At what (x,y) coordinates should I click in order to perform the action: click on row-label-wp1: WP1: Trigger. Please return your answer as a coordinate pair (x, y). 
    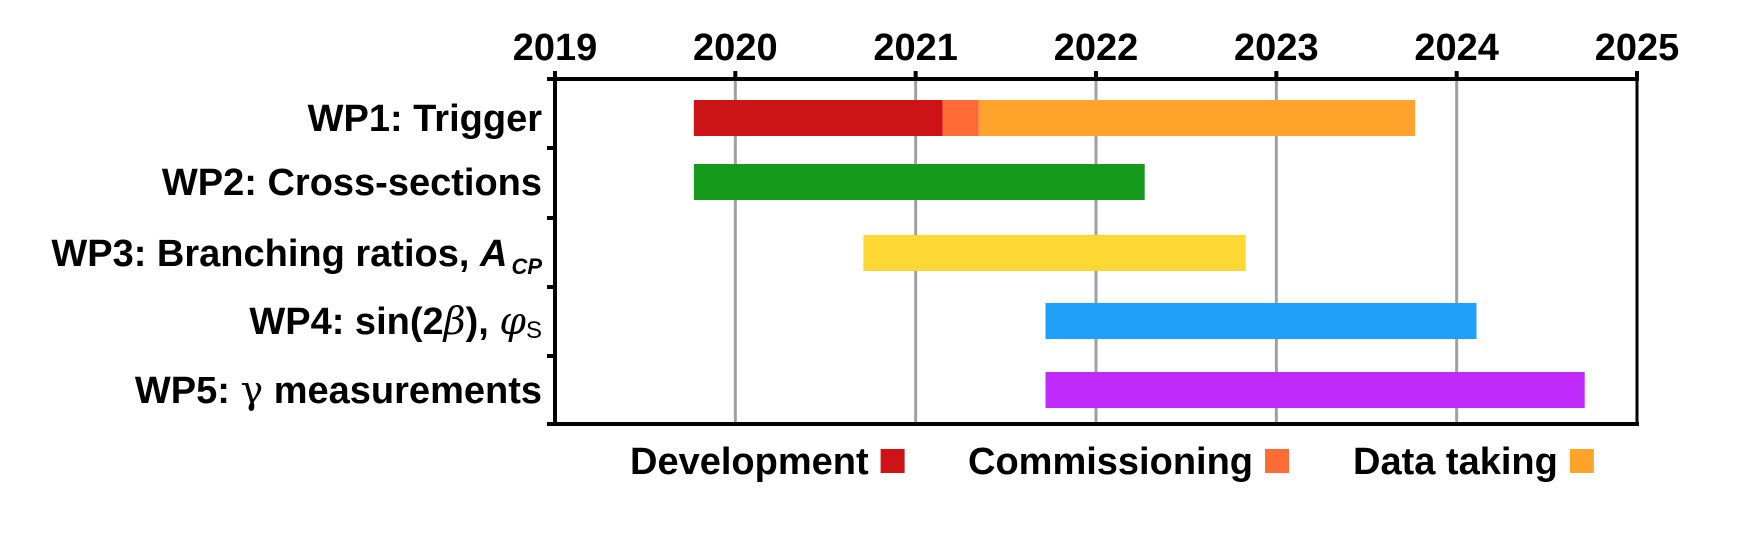
    Looking at the image, I should click on (425, 119).